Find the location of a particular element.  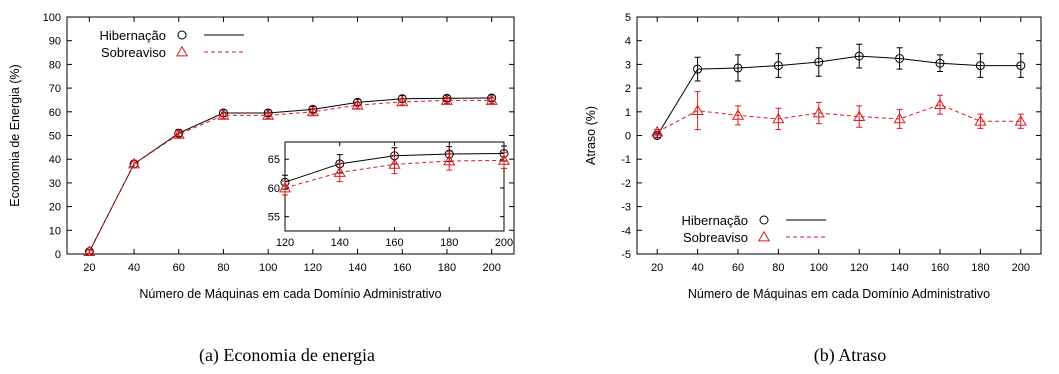

y-tick-label: -5 is located at coordinates (626, 255).